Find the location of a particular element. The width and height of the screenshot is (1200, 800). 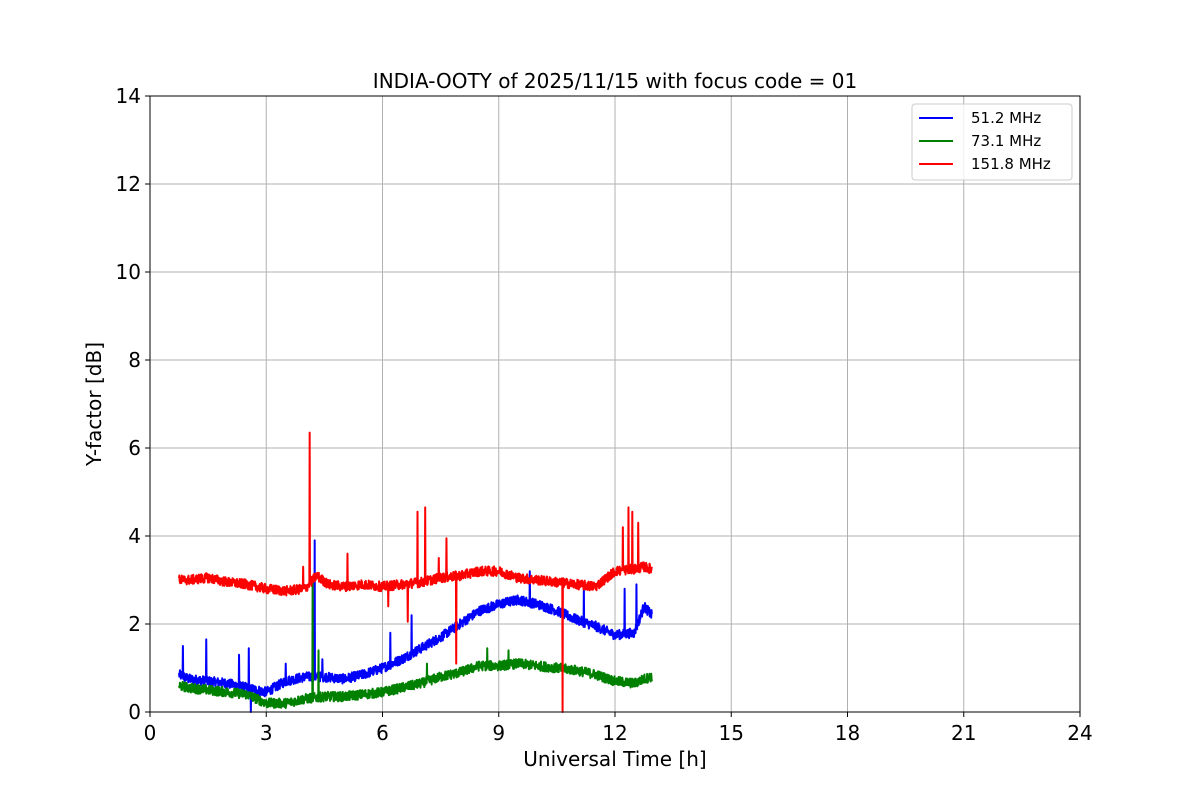

y-tick-label: 2 is located at coordinates (134, 624).